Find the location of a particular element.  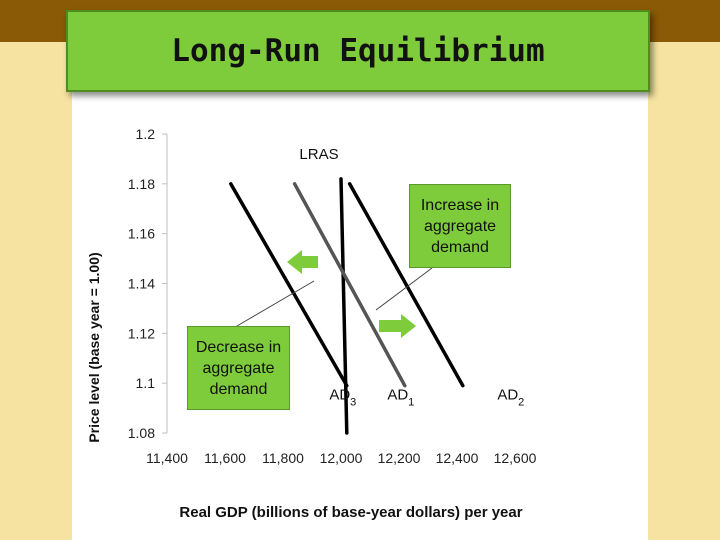

ad2-line is located at coordinates (406, 285).